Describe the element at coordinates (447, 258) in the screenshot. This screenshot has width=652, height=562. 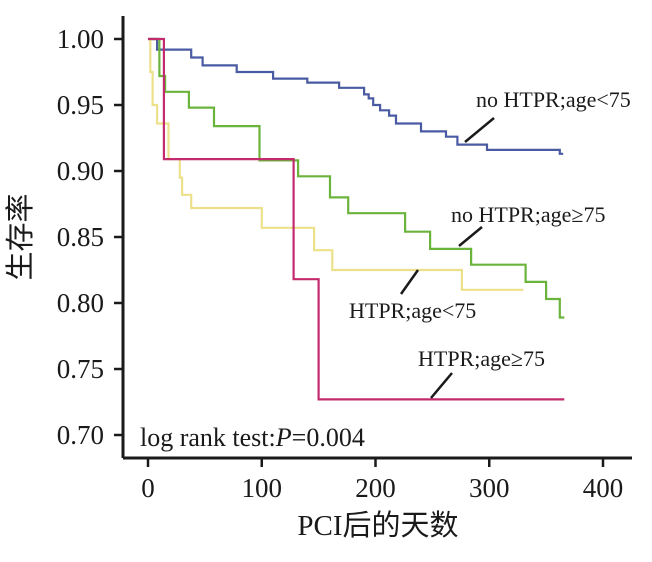
I see `leader-lines` at that location.